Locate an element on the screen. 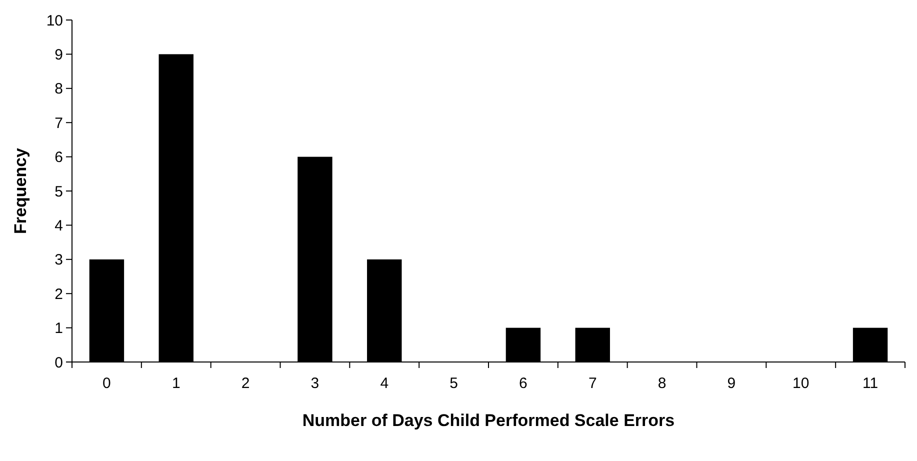 The width and height of the screenshot is (917, 461). y-tick-label: 6 is located at coordinates (58, 157).